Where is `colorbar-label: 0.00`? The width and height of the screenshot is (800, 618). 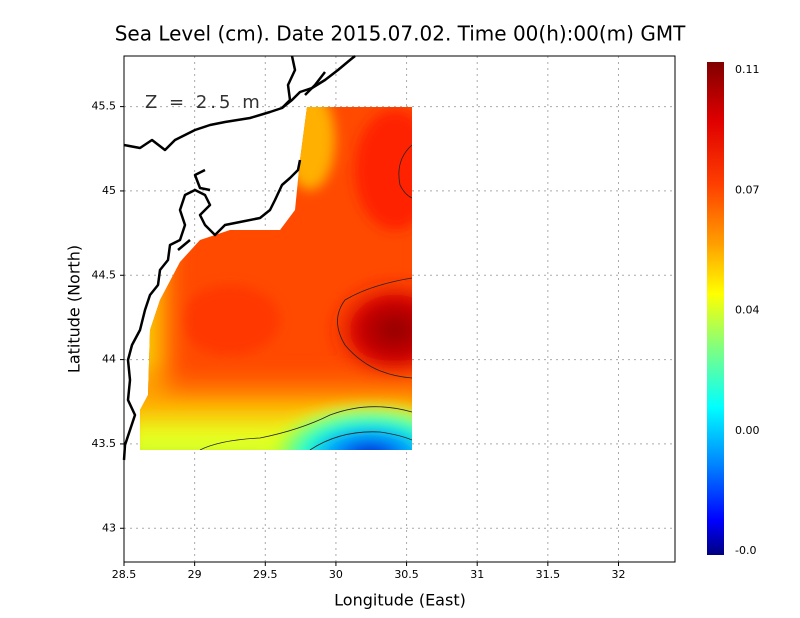
colorbar-label: 0.00 is located at coordinates (747, 430).